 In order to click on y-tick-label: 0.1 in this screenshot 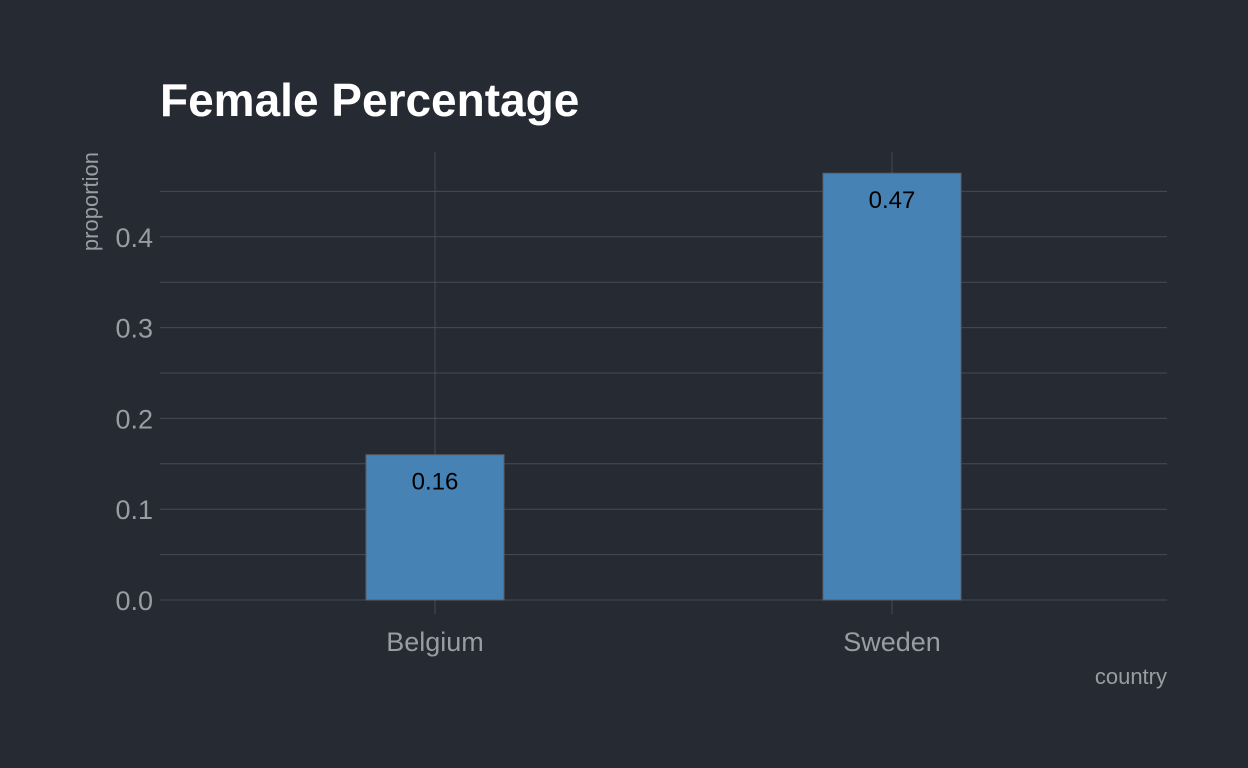, I will do `click(134, 510)`.